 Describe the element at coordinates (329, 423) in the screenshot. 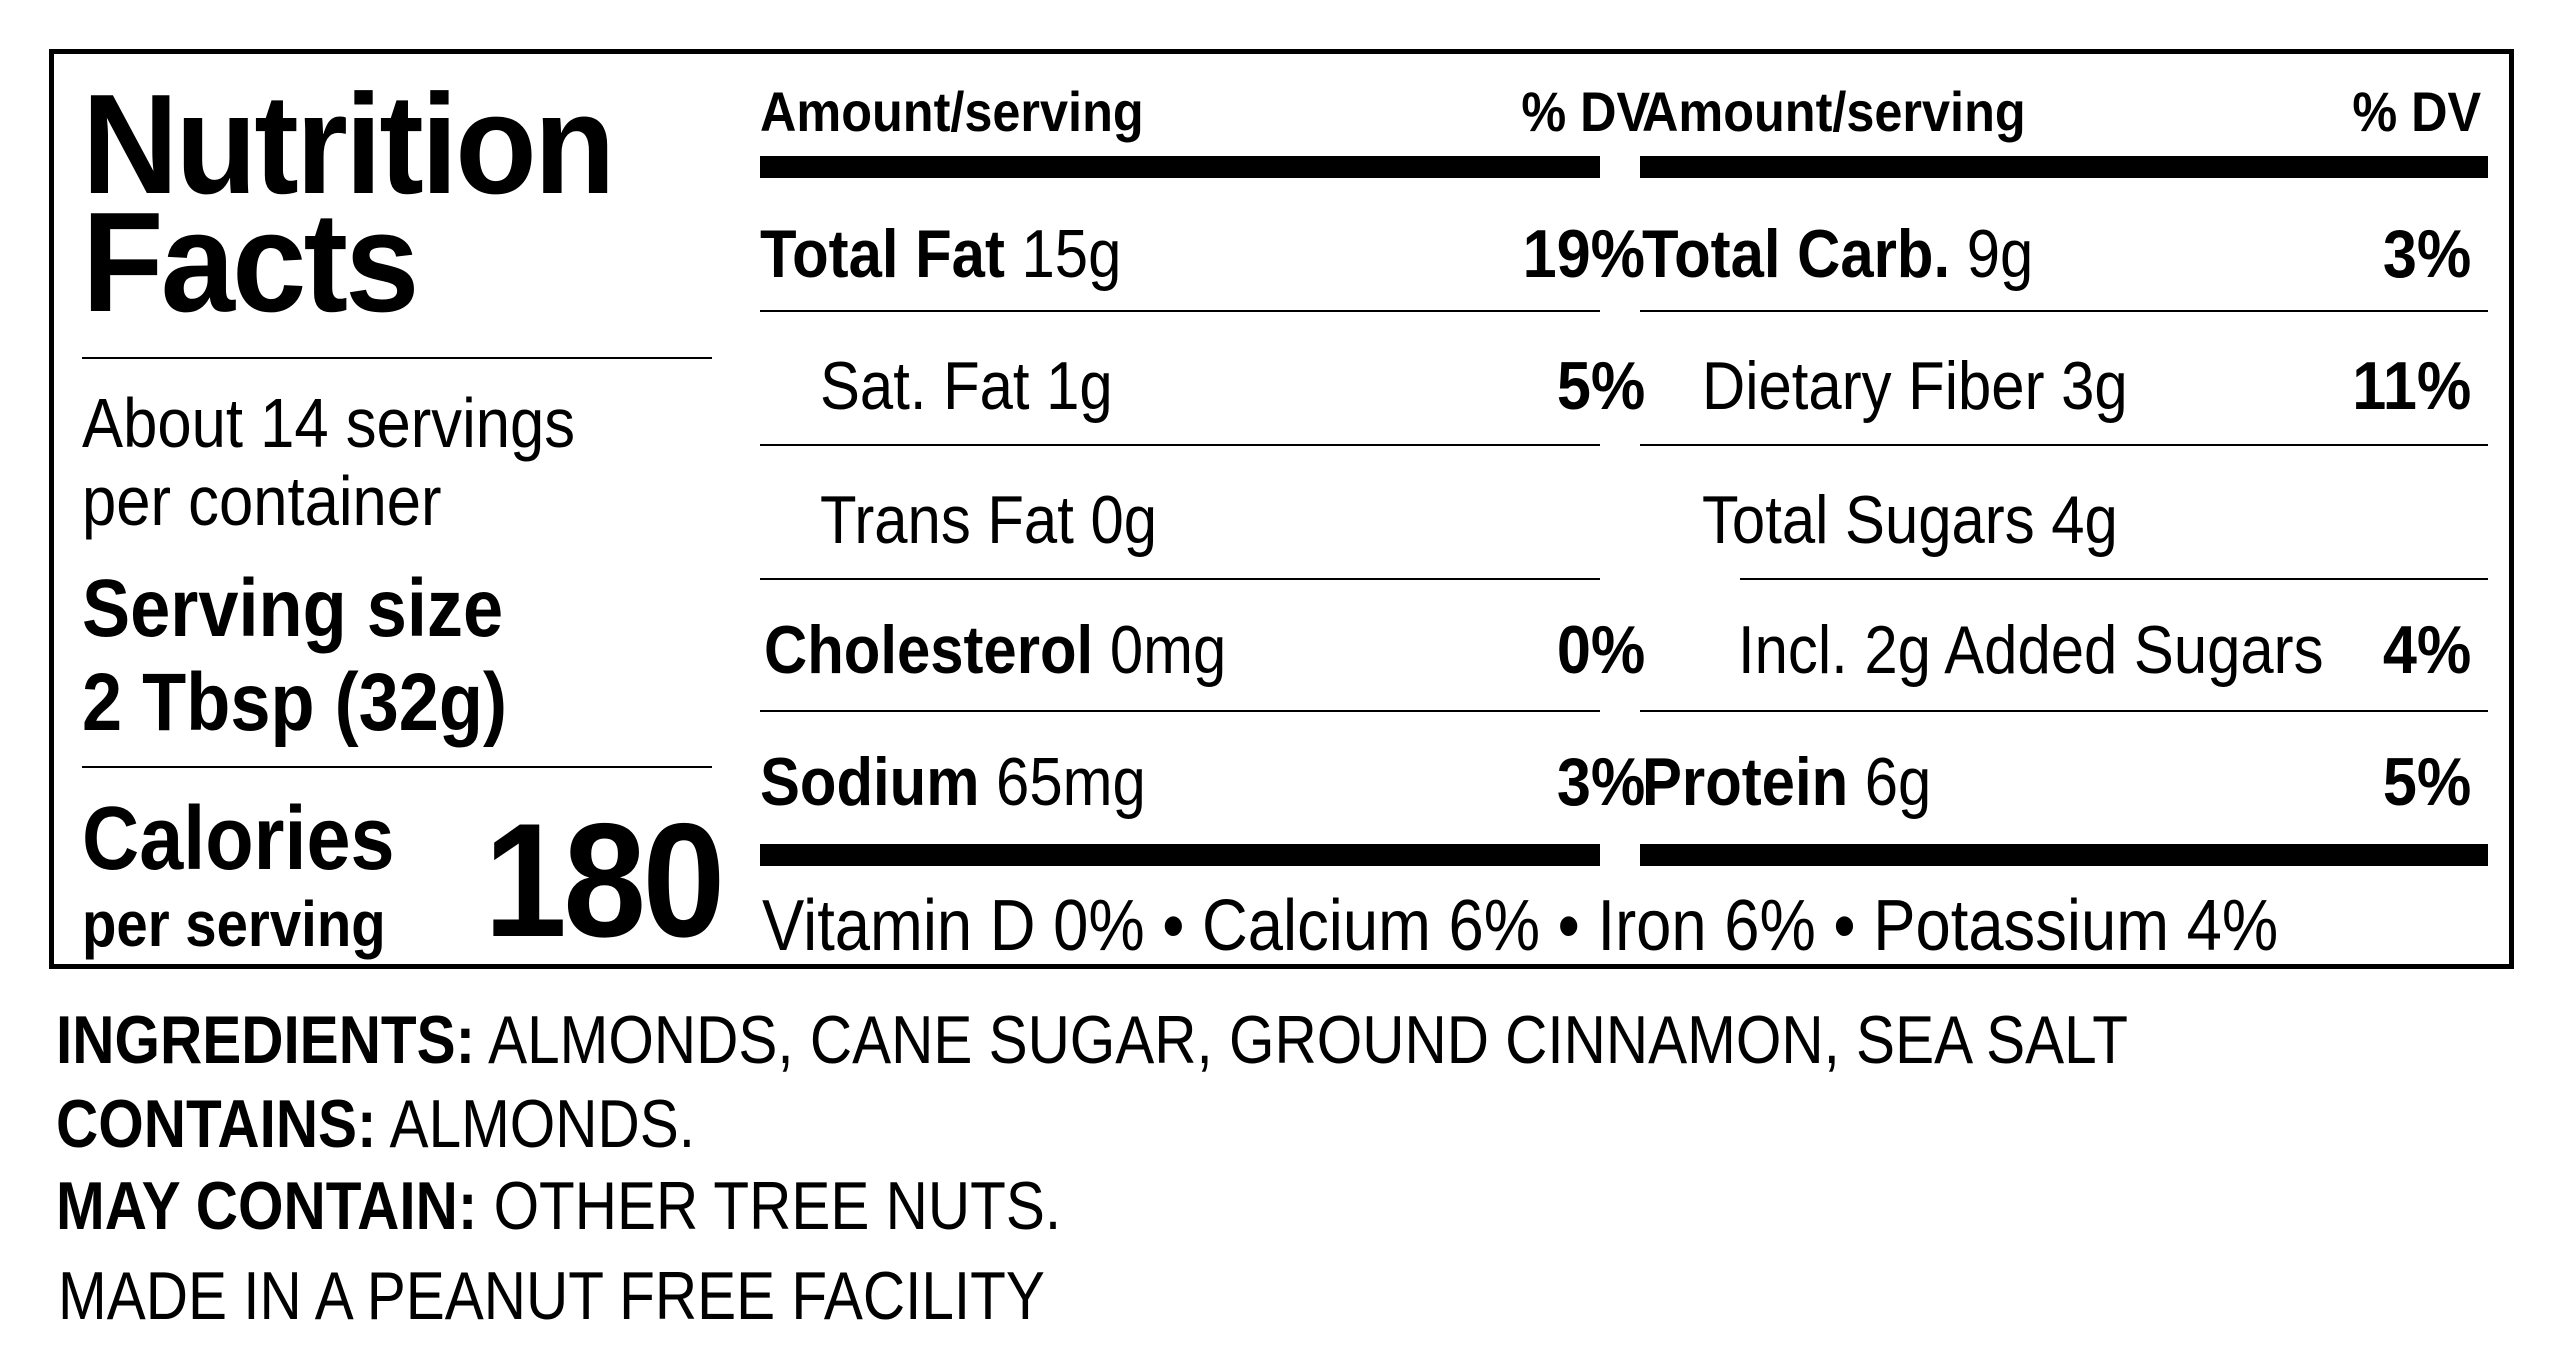

I see `servings-line-1: About 14 servings` at that location.